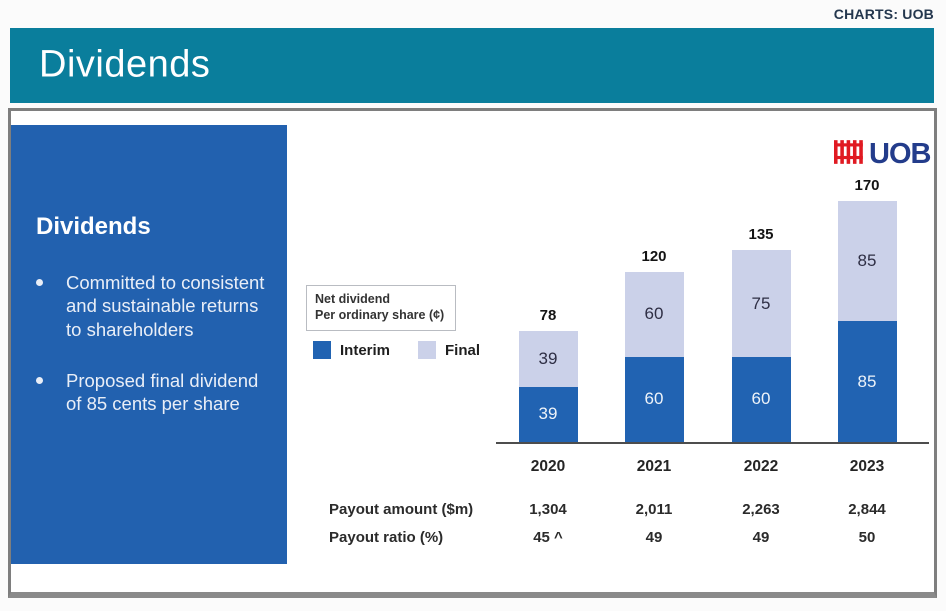 This screenshot has height=611, width=946. I want to click on panel-heading: Dividends, so click(93, 226).